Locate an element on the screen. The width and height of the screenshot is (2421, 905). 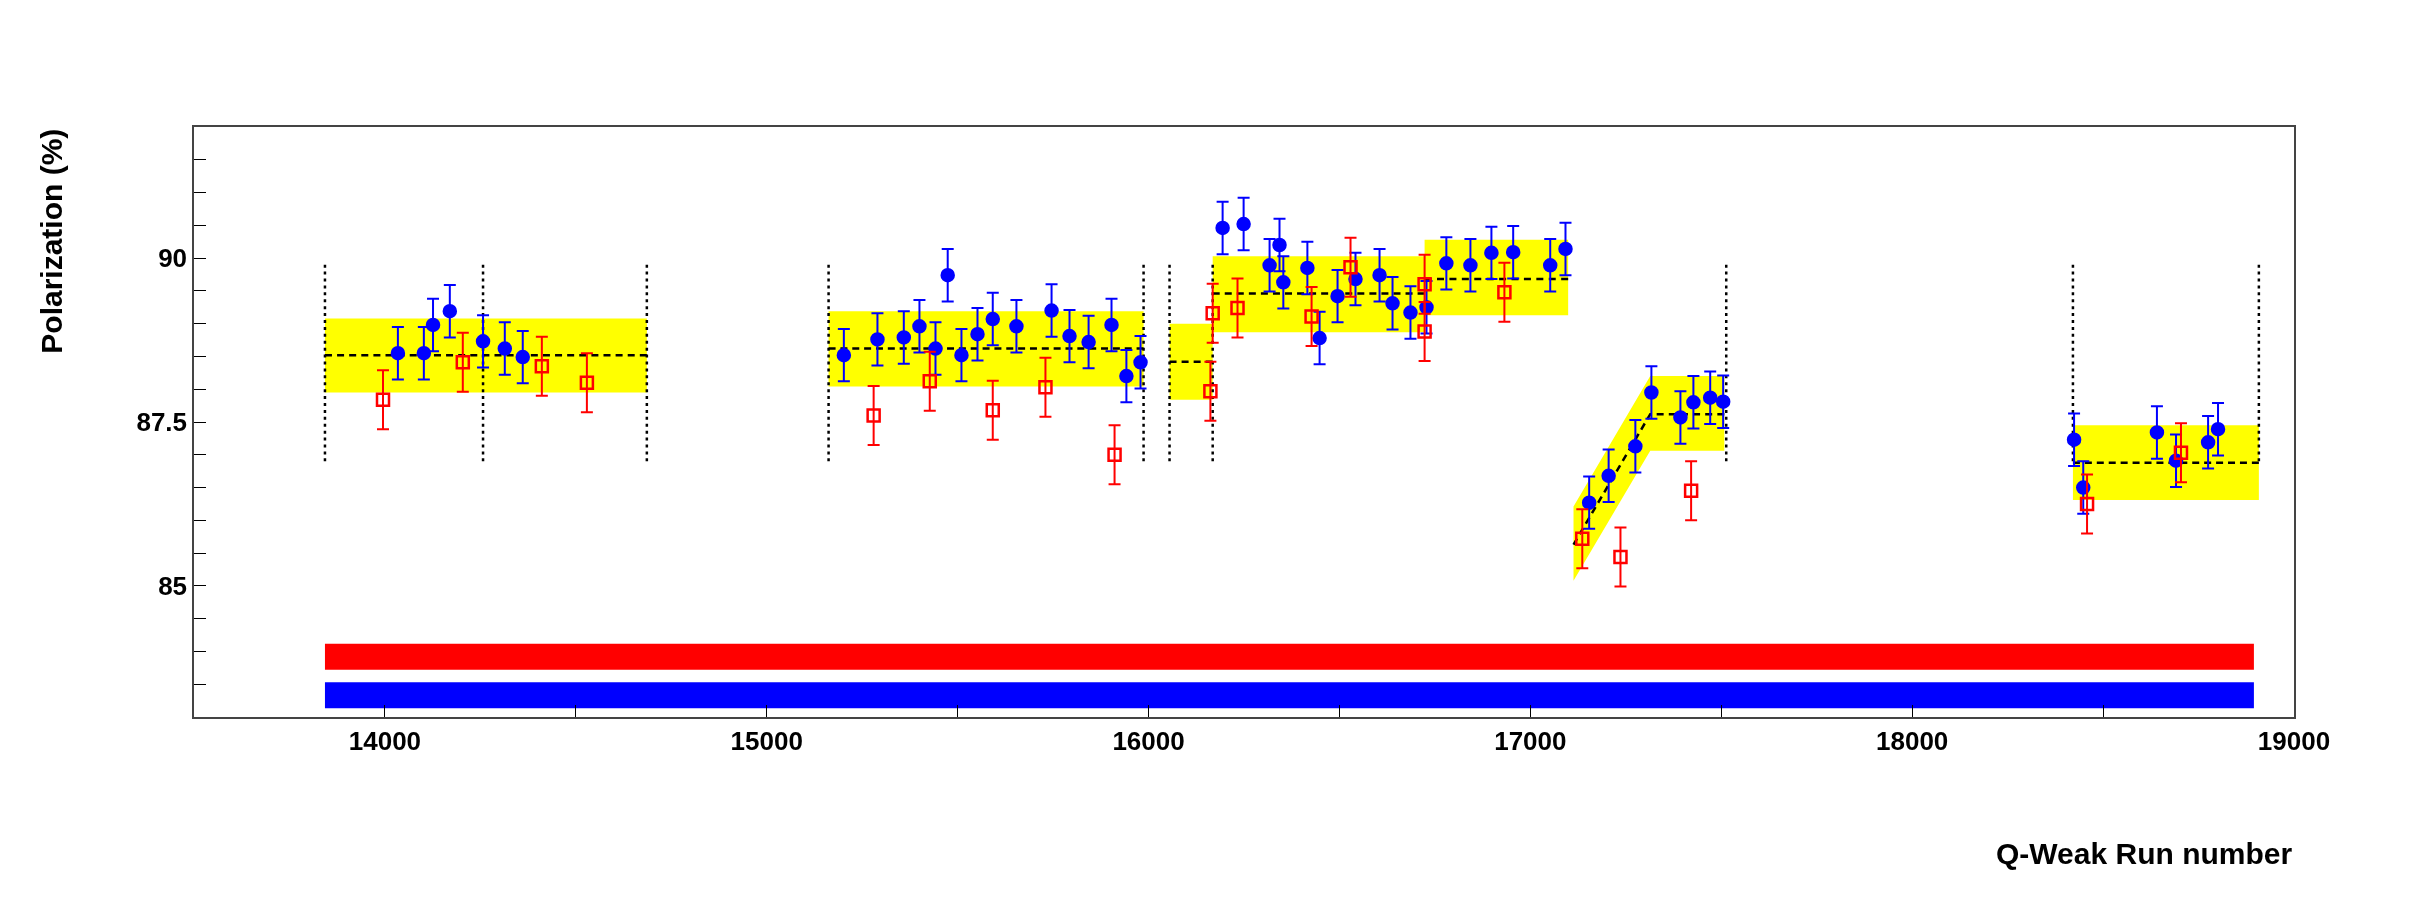
y-tick-label: 87.5 is located at coordinates (162, 422).